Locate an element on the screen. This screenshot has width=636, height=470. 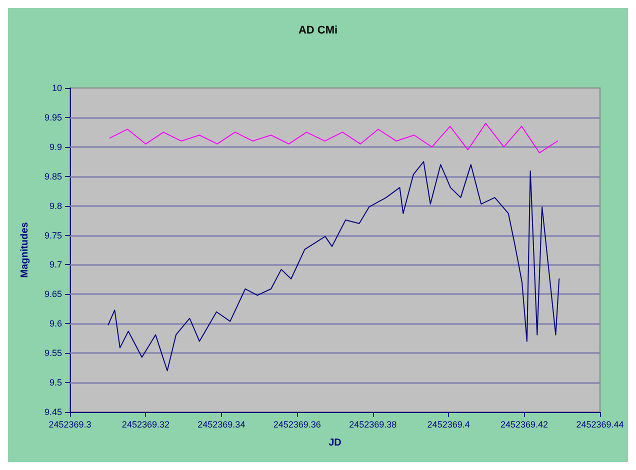
y-tick-label: 9.65 is located at coordinates (53, 294).